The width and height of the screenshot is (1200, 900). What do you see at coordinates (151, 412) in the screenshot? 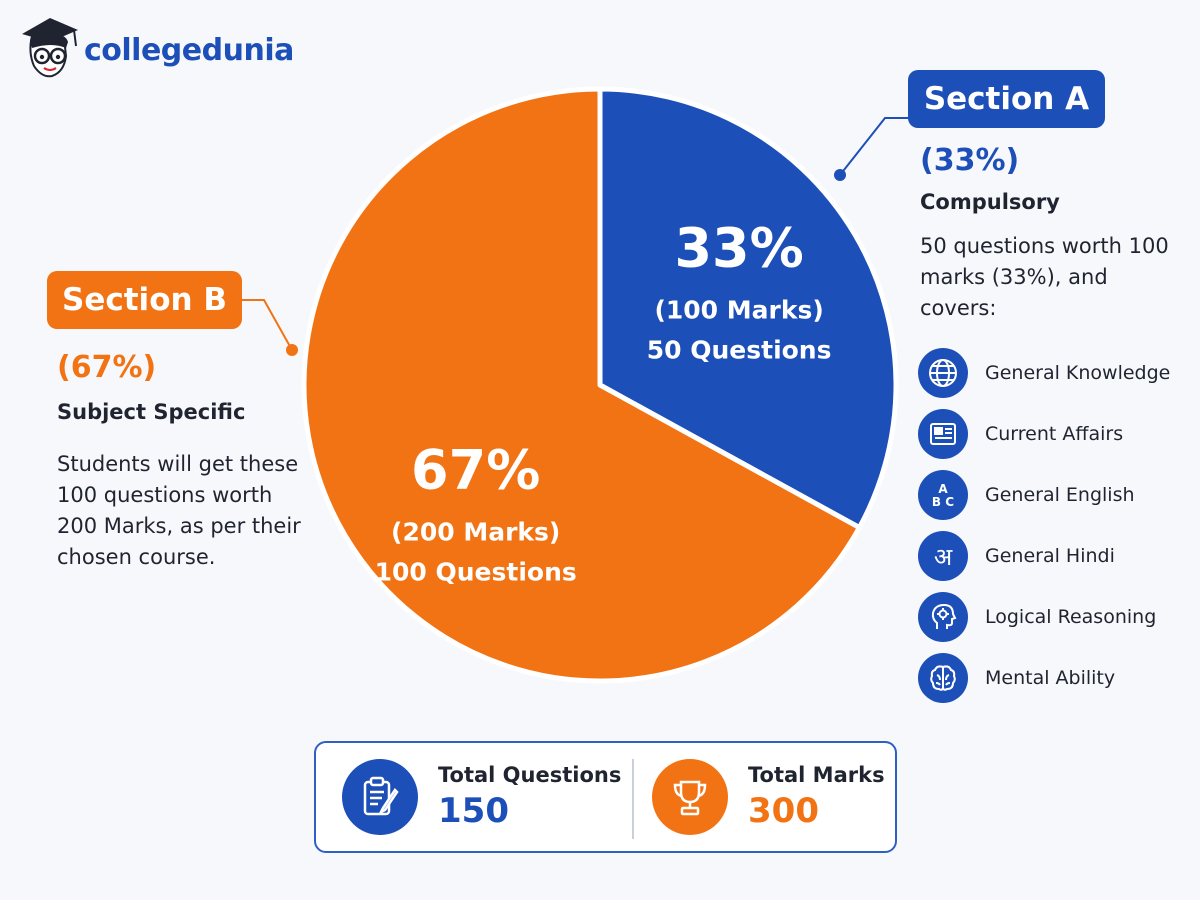
I see `section-b-subtitle: Subject Specific` at bounding box center [151, 412].